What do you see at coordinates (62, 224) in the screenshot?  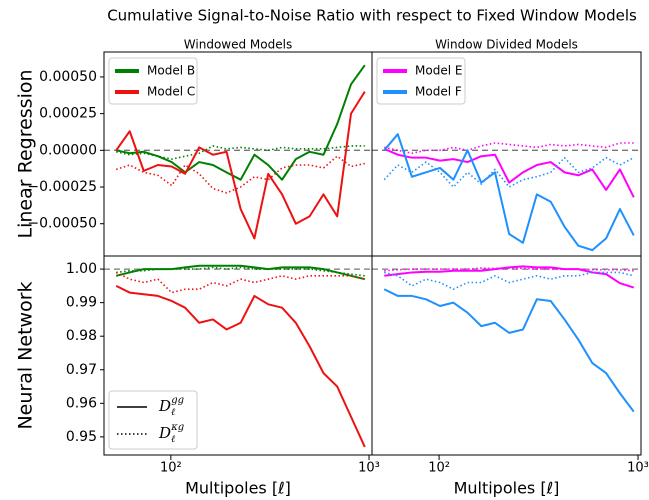 I see `y-tick-label: −0.00050` at bounding box center [62, 224].